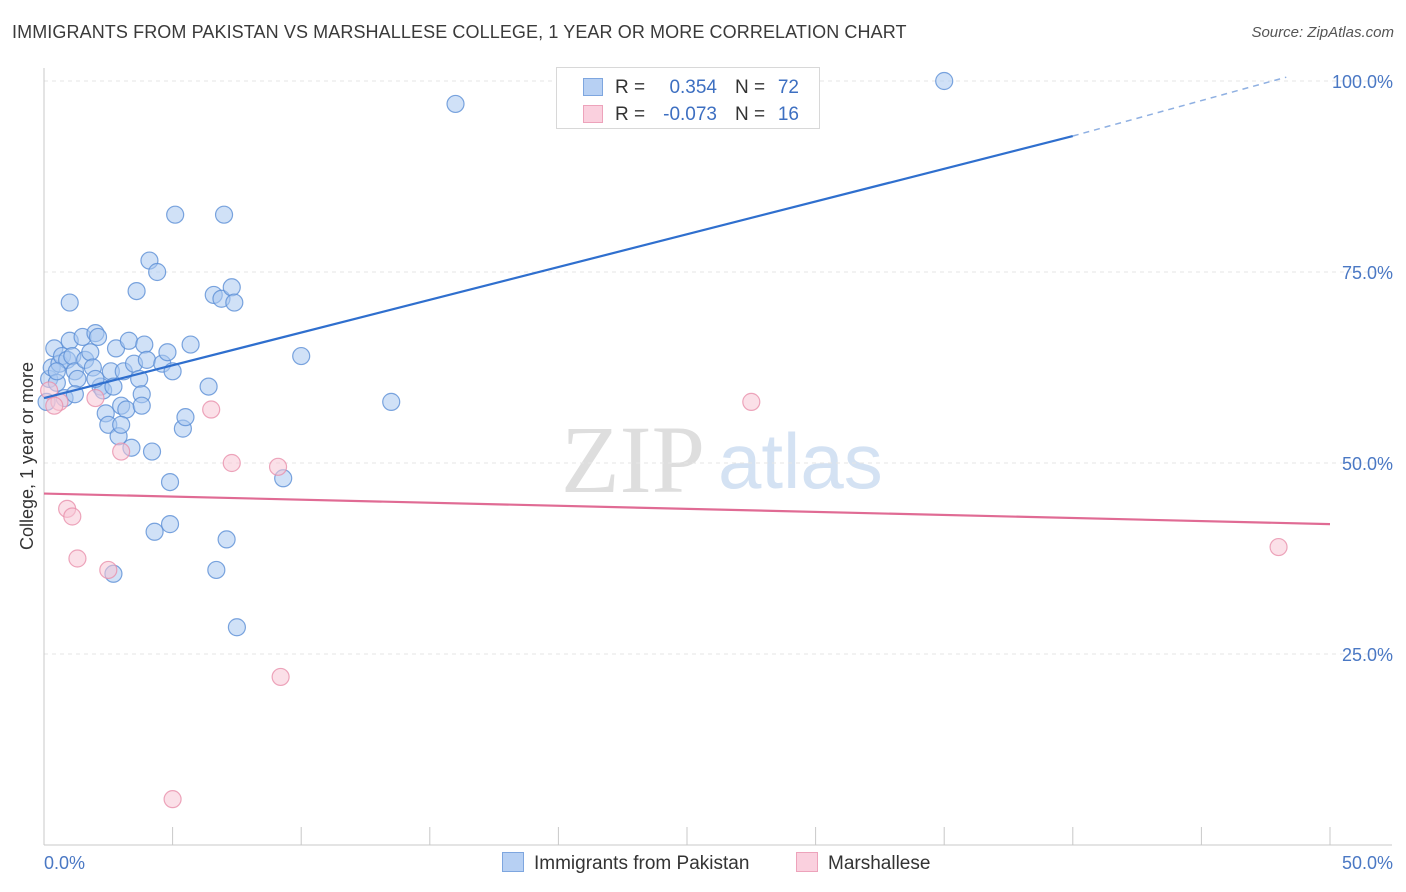 The height and width of the screenshot is (892, 1406). What do you see at coordinates (693, 87) in the screenshot?
I see `legend-r-value: 0.354` at bounding box center [693, 87].